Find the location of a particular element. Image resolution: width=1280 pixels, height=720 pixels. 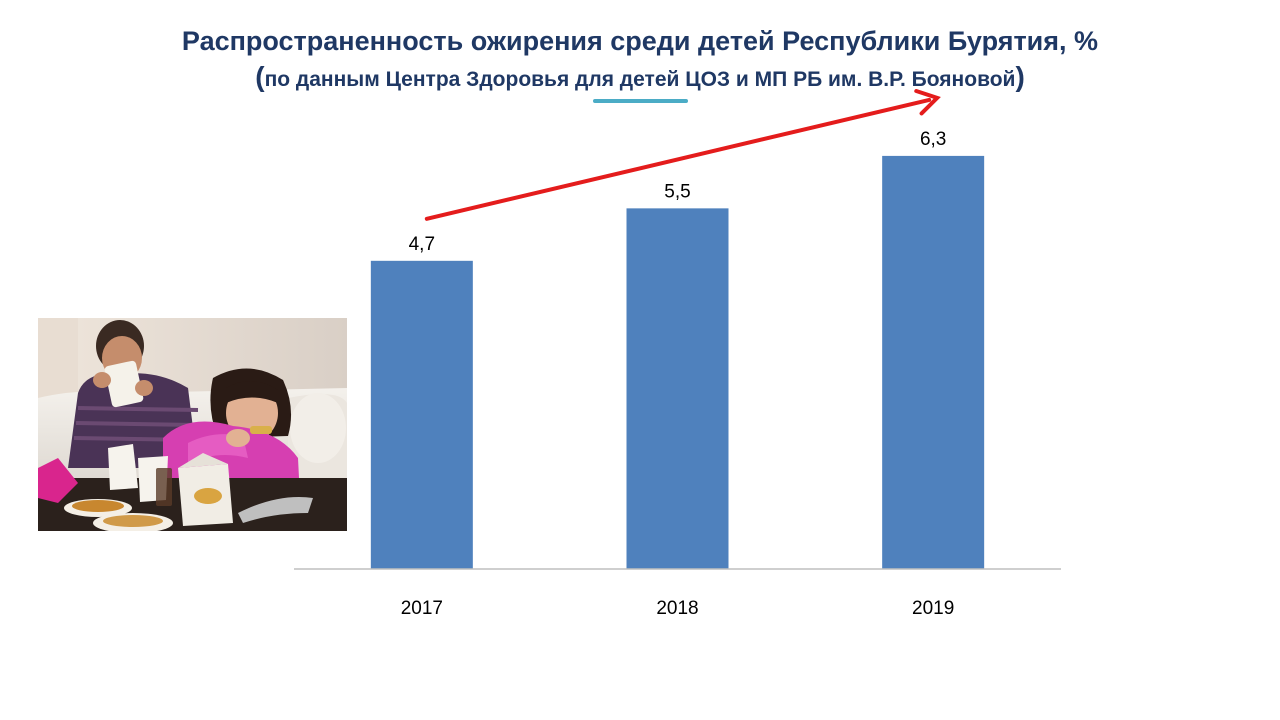

title-accent-line is located at coordinates (640, 101).